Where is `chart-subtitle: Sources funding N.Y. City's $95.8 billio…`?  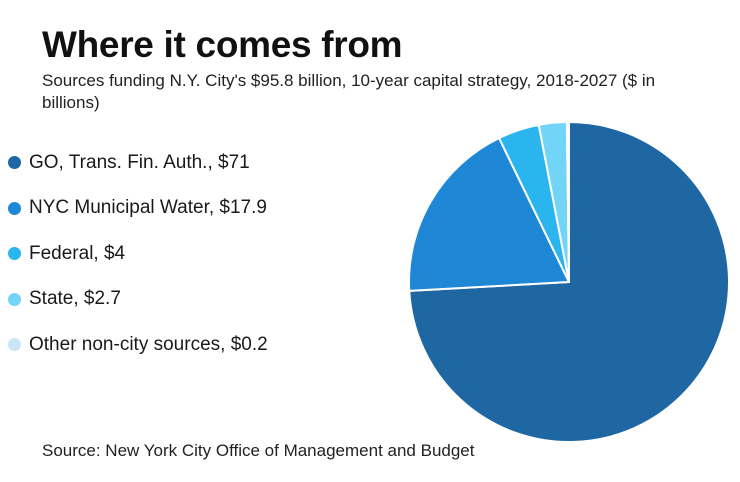 chart-subtitle: Sources funding N.Y. City's $95.8 billio… is located at coordinates (349, 91).